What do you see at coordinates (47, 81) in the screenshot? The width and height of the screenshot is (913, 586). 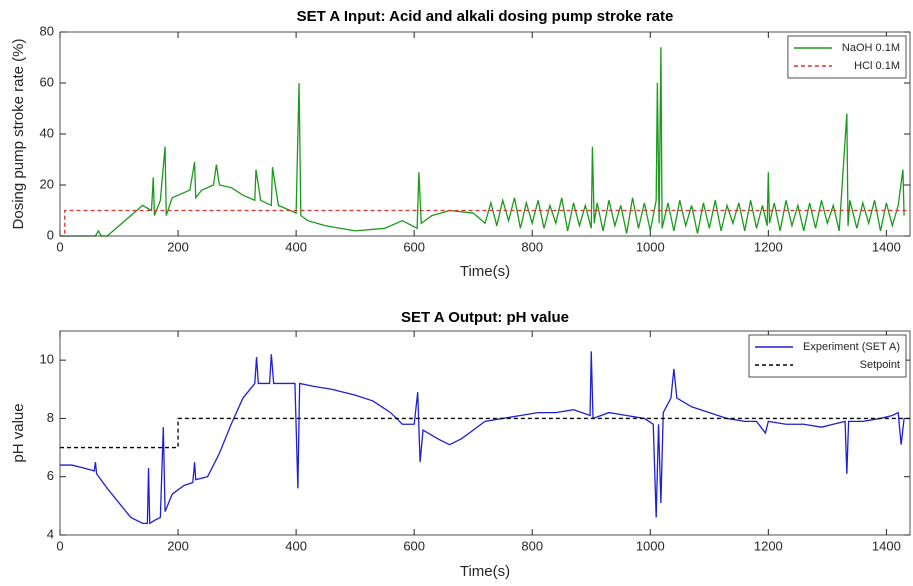 I see `y-tick-label: 60` at bounding box center [47, 81].